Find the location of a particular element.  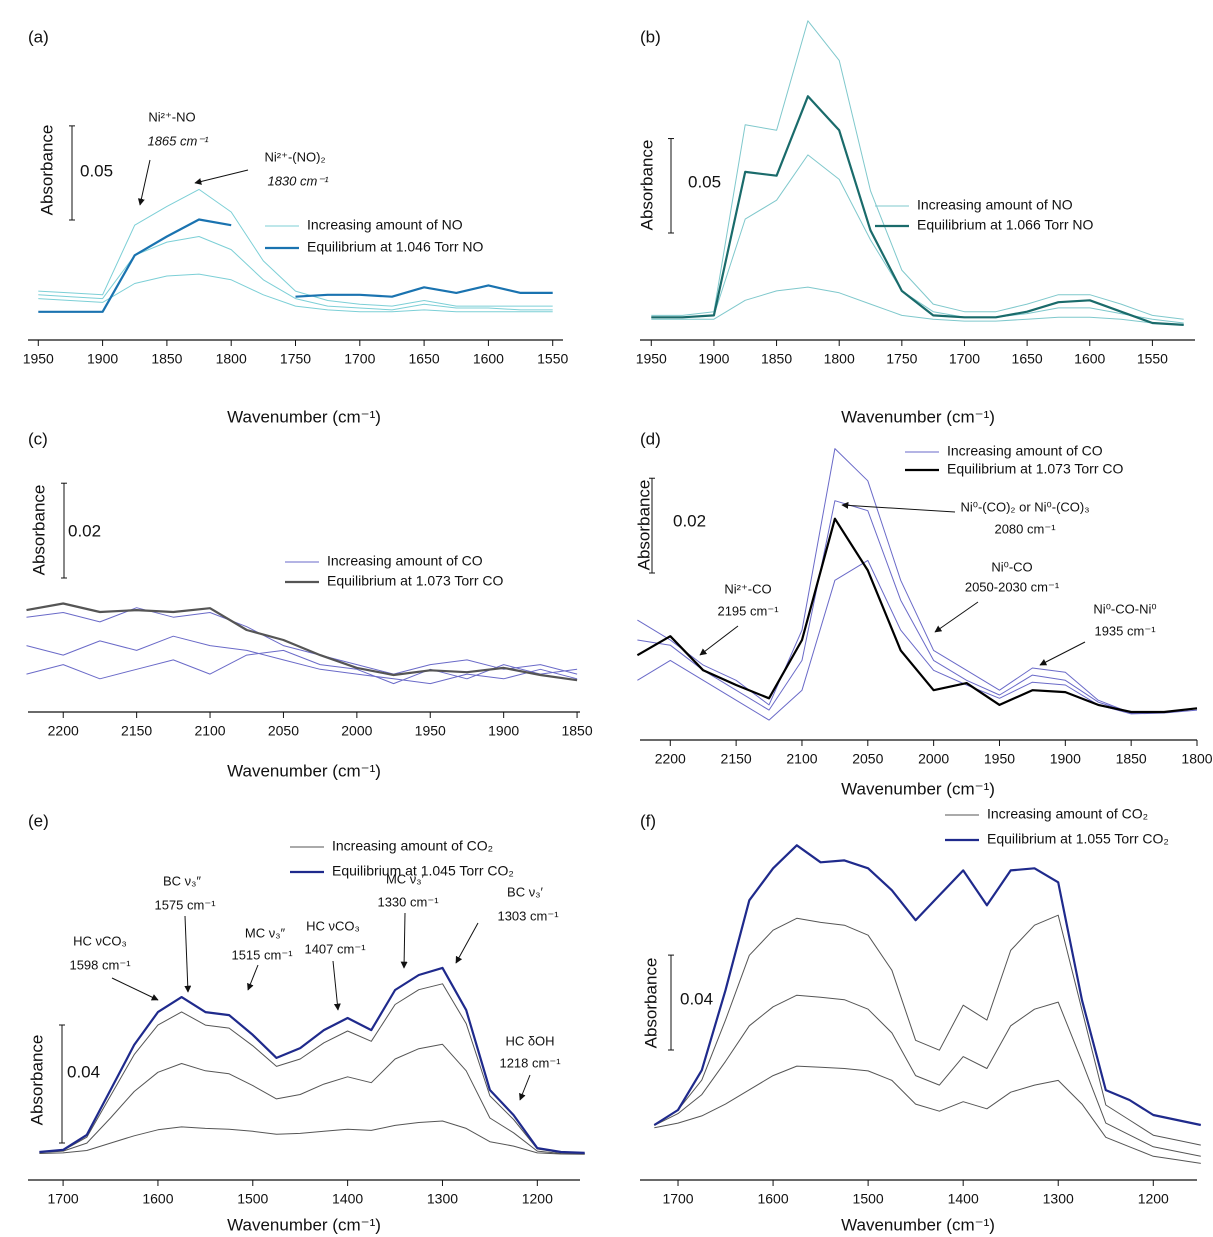

scale-bar-label: 0.05 is located at coordinates (704, 181).